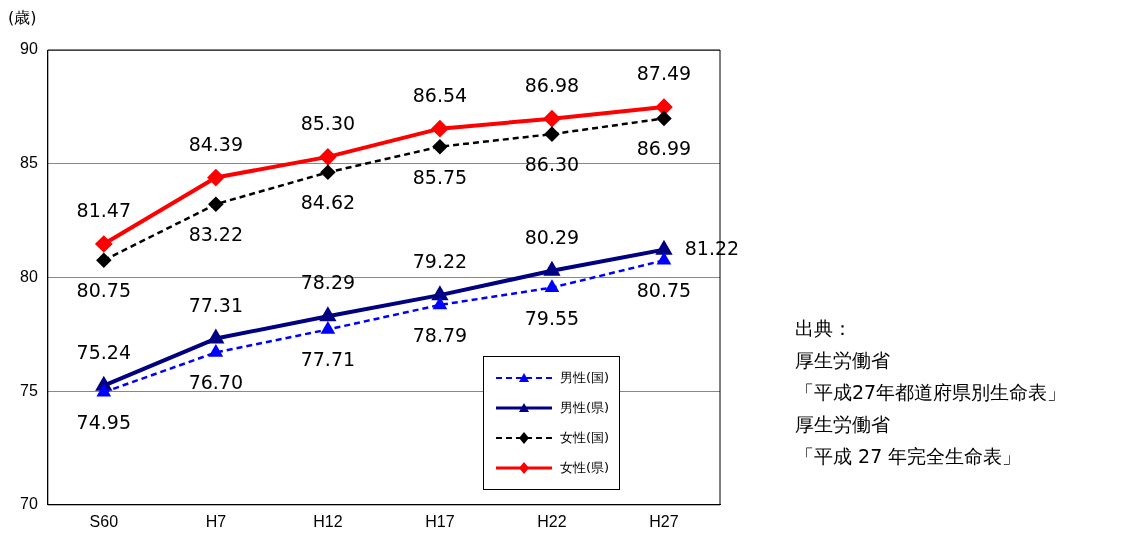 The height and width of the screenshot is (545, 1133). Describe the element at coordinates (552, 236) in the screenshot. I see `data-label: 80.29` at that location.